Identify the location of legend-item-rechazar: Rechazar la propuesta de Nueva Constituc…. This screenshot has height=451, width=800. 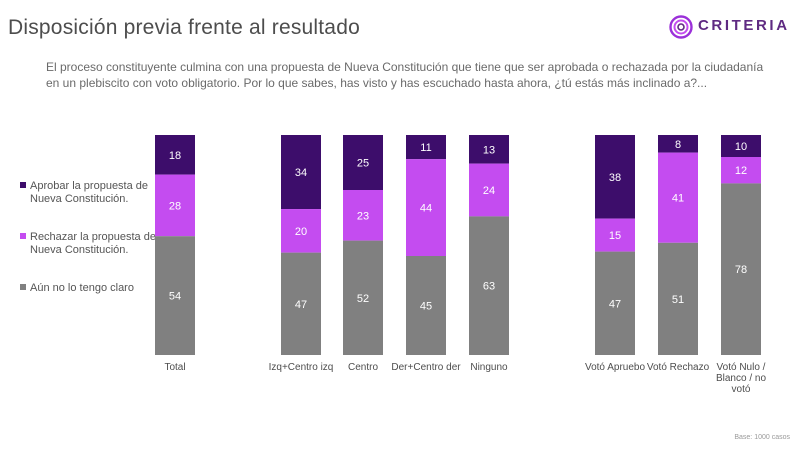
(90, 244).